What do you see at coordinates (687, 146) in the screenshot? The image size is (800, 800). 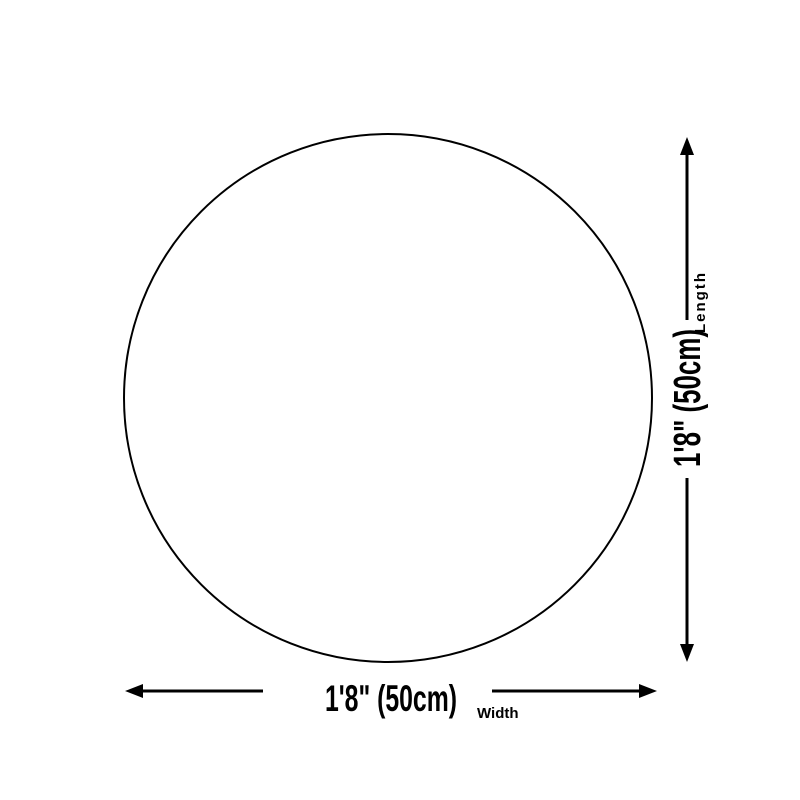 I see `arrow-up-head-icon` at bounding box center [687, 146].